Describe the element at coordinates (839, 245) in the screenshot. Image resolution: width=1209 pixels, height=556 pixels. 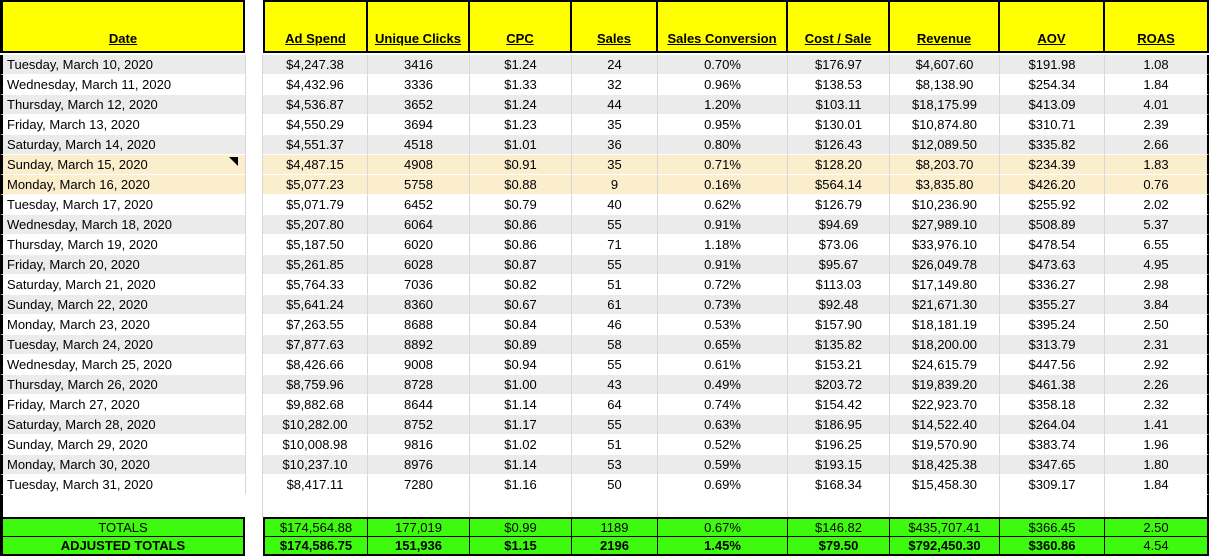
I see `cost_per_sale-cell: $73.06` at that location.